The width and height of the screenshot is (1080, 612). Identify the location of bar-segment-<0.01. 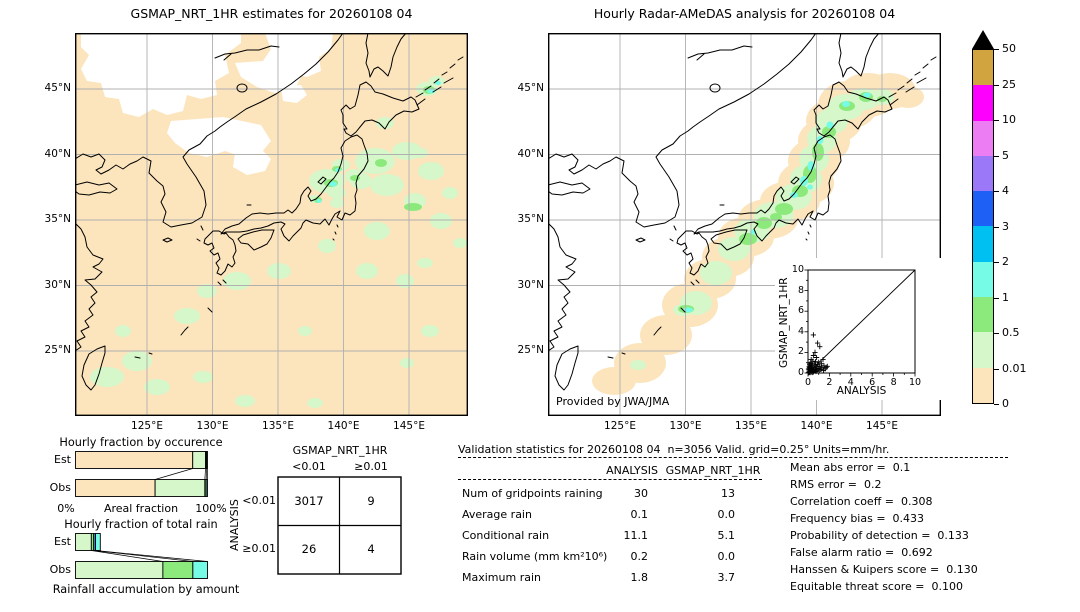
(115, 488).